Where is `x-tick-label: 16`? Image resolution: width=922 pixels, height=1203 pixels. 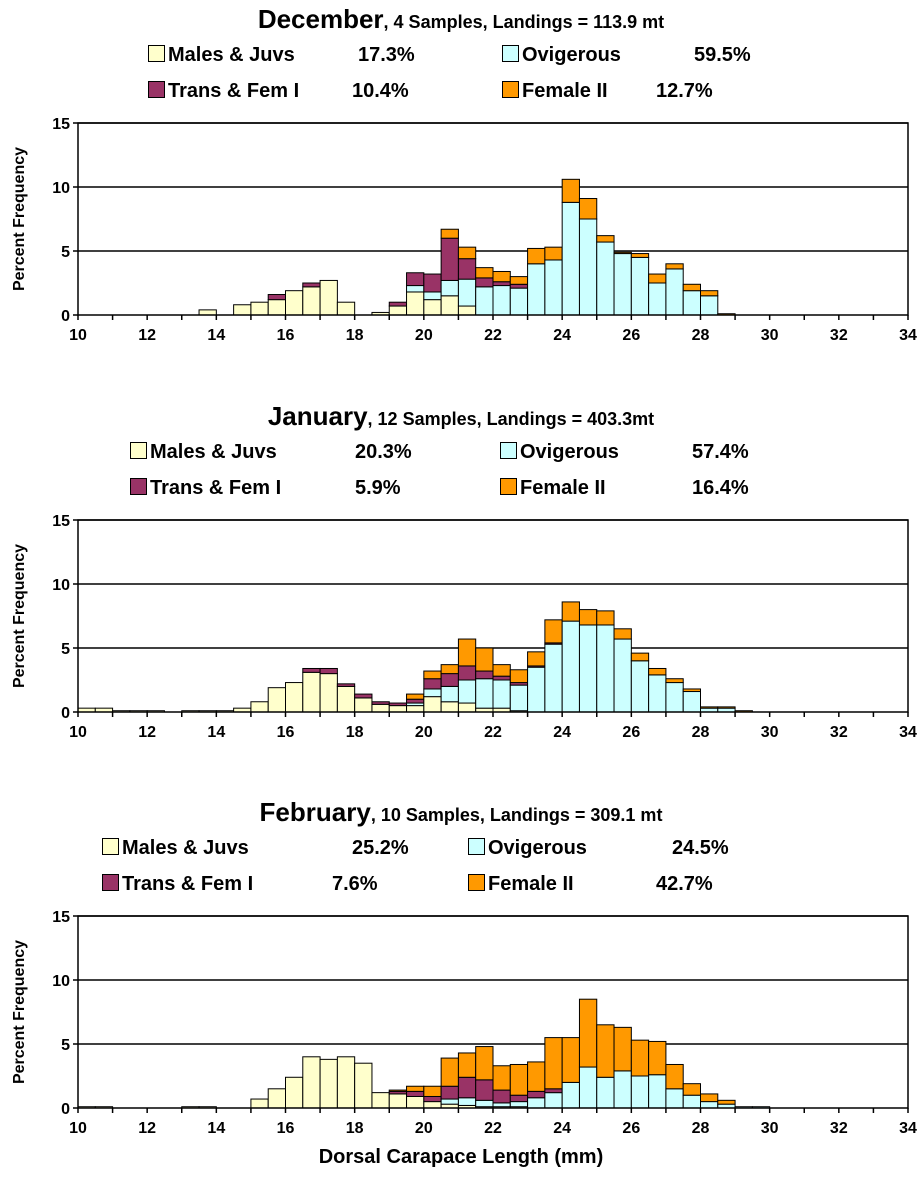 x-tick-label: 16 is located at coordinates (286, 335).